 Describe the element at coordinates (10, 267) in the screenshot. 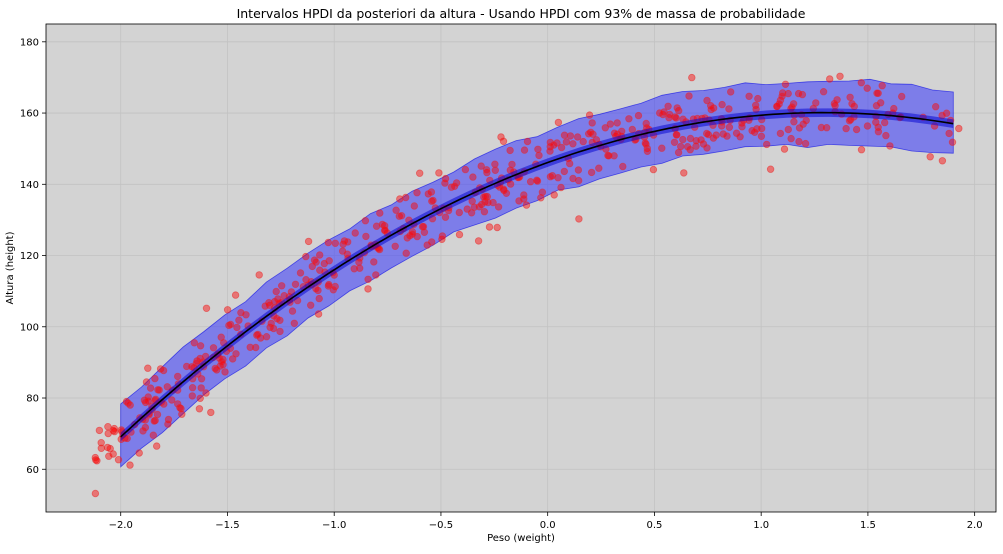

I see `y-axis-label: Altura (height)` at that location.